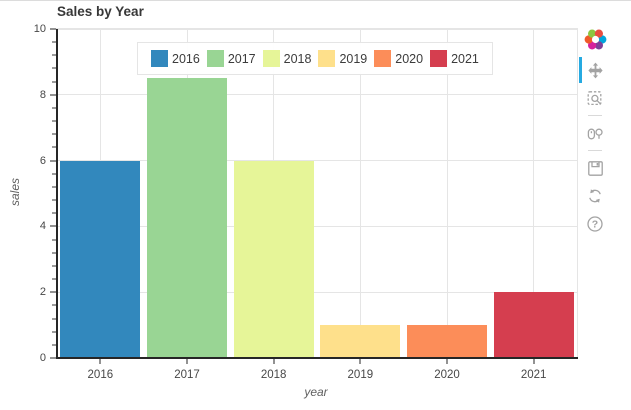  Describe the element at coordinates (316, 392) in the screenshot. I see `x-axis-label: year` at that location.